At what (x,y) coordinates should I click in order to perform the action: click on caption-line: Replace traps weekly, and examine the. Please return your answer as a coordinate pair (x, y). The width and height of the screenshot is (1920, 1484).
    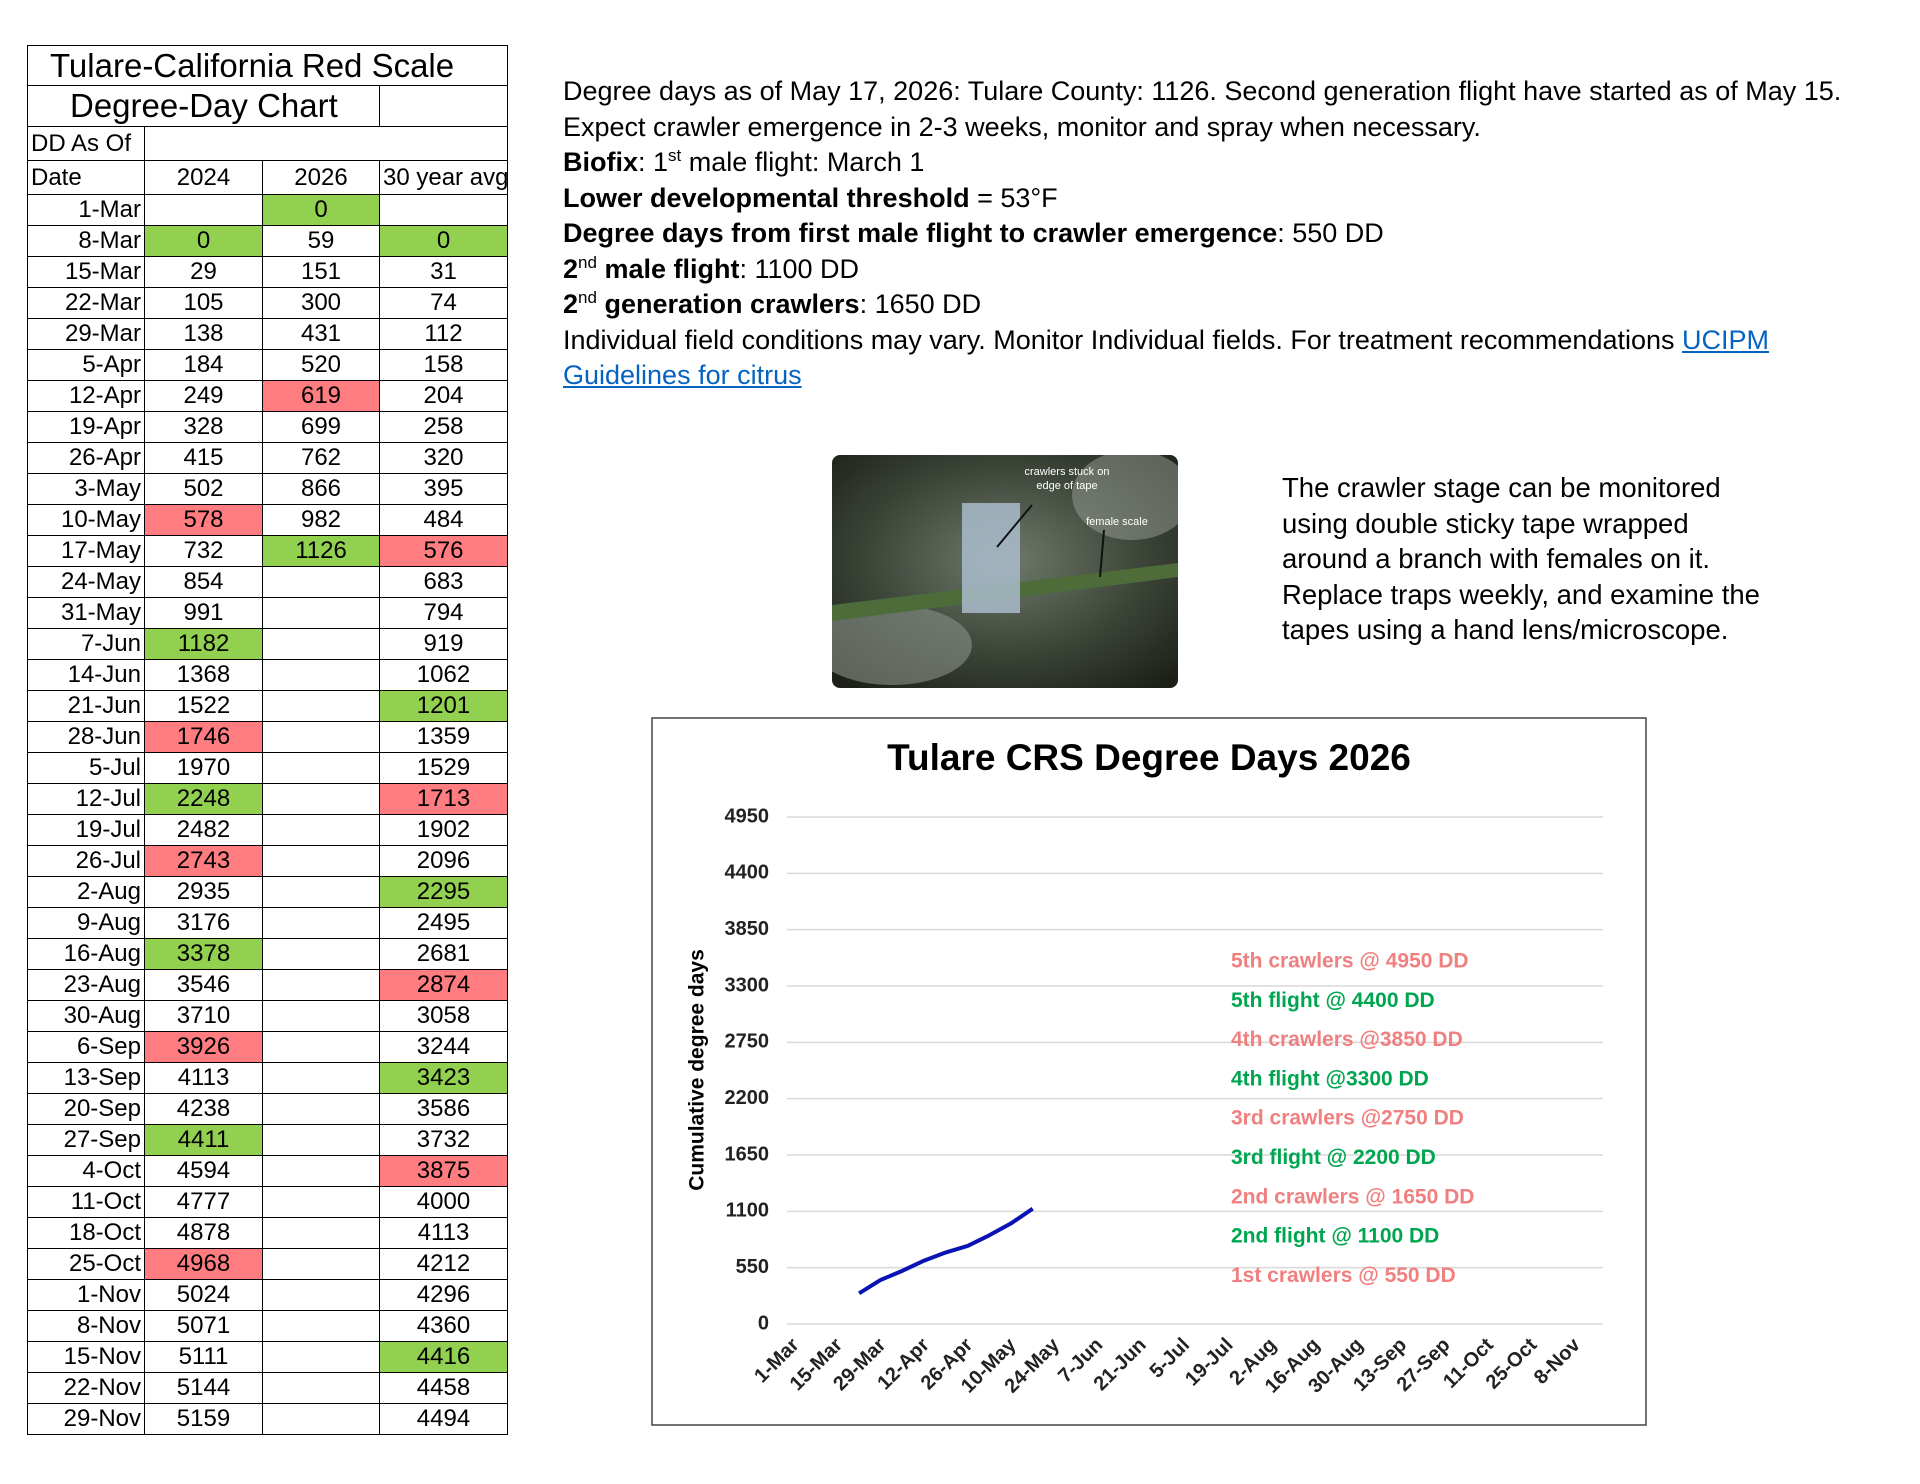
    Looking at the image, I should click on (1521, 594).